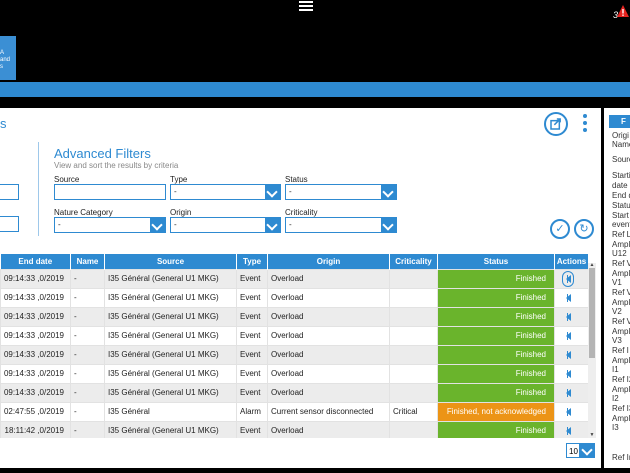 This screenshot has height=473, width=630. Describe the element at coordinates (585, 125) in the screenshot. I see `more-options-icon` at that location.